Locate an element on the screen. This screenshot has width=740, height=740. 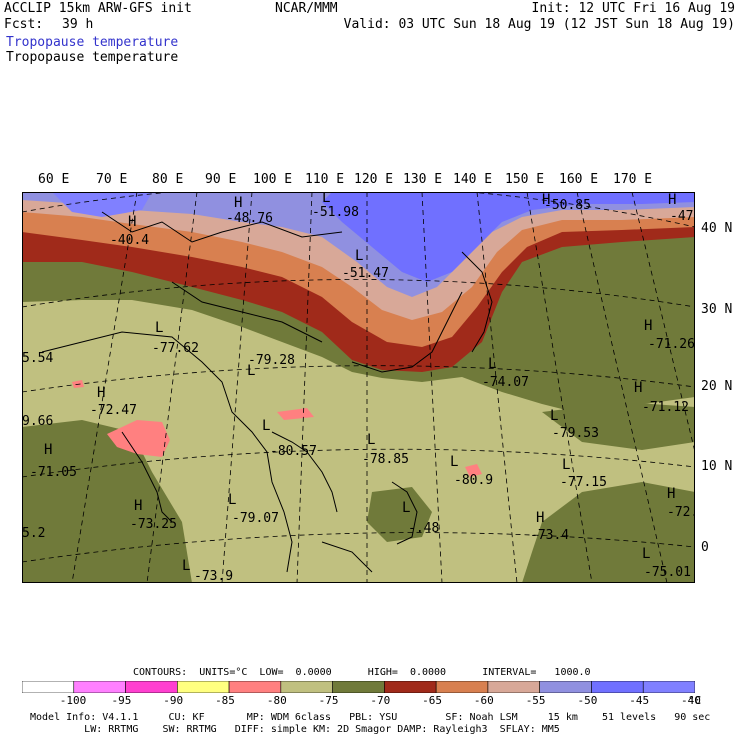
meridian-80e is located at coordinates (172, 387).